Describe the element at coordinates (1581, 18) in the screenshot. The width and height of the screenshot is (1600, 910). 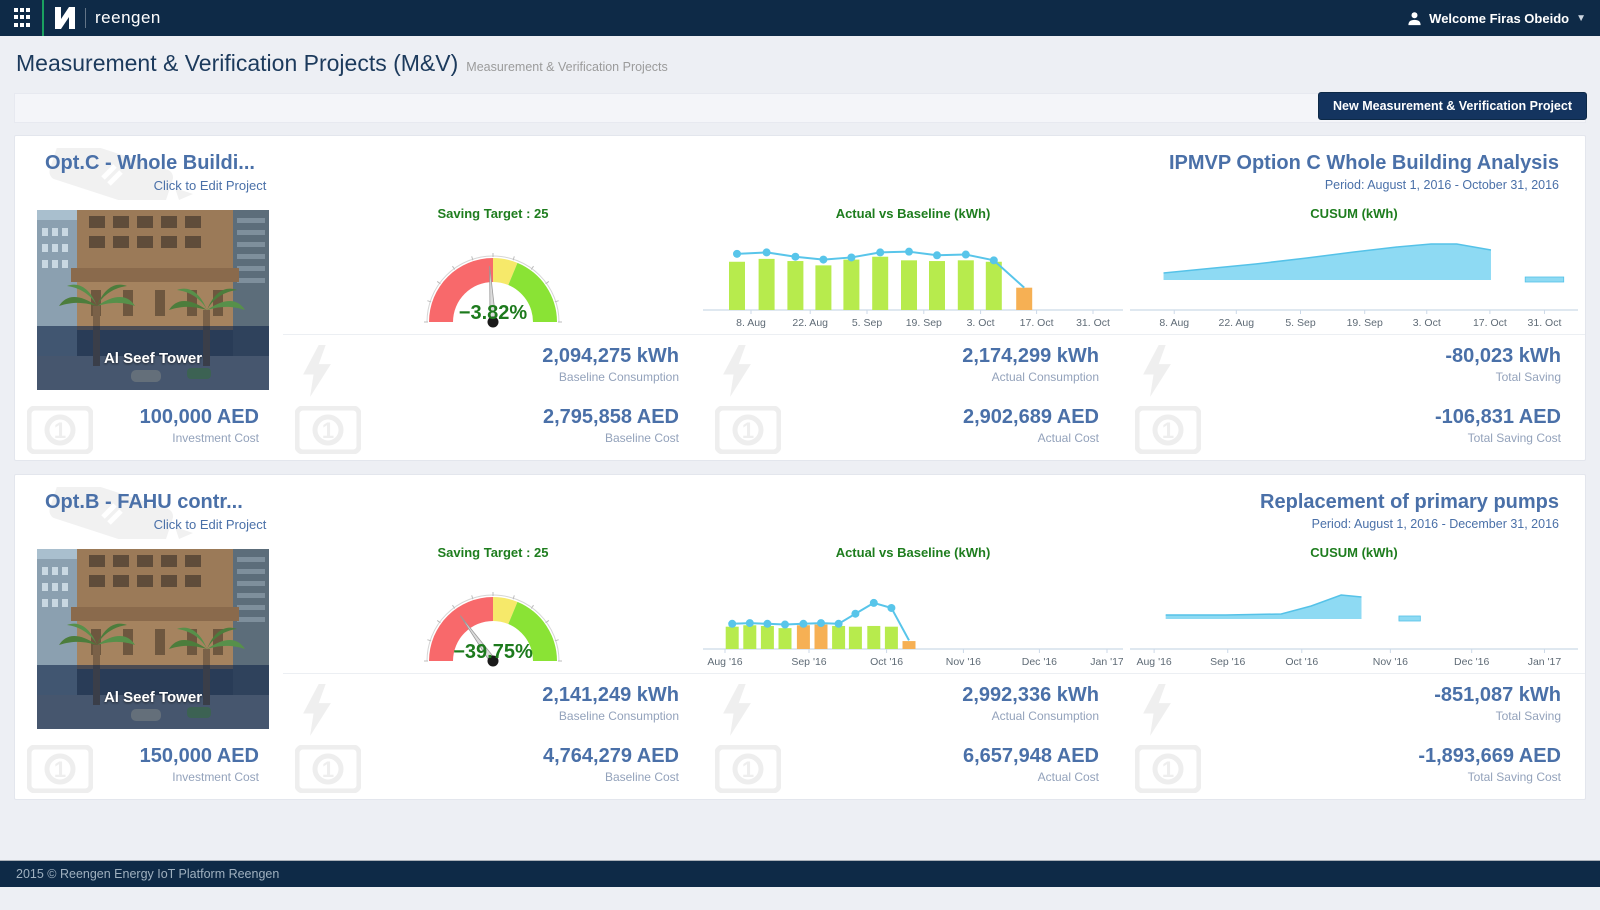
I see `chevron-down-icon: ▼` at that location.